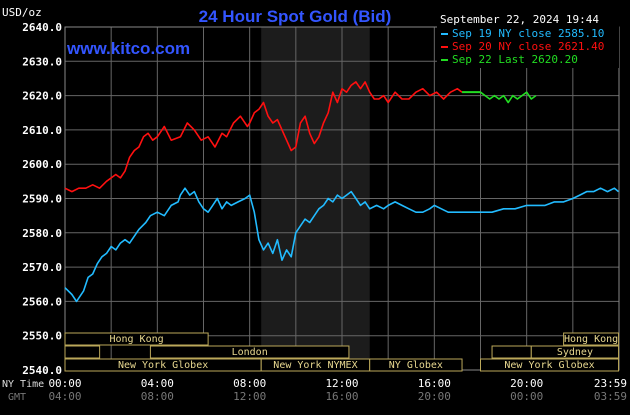 The width and height of the screenshot is (630, 415). Describe the element at coordinates (526, 396) in the screenshot. I see `x-tick-gmt: 00:00` at that location.